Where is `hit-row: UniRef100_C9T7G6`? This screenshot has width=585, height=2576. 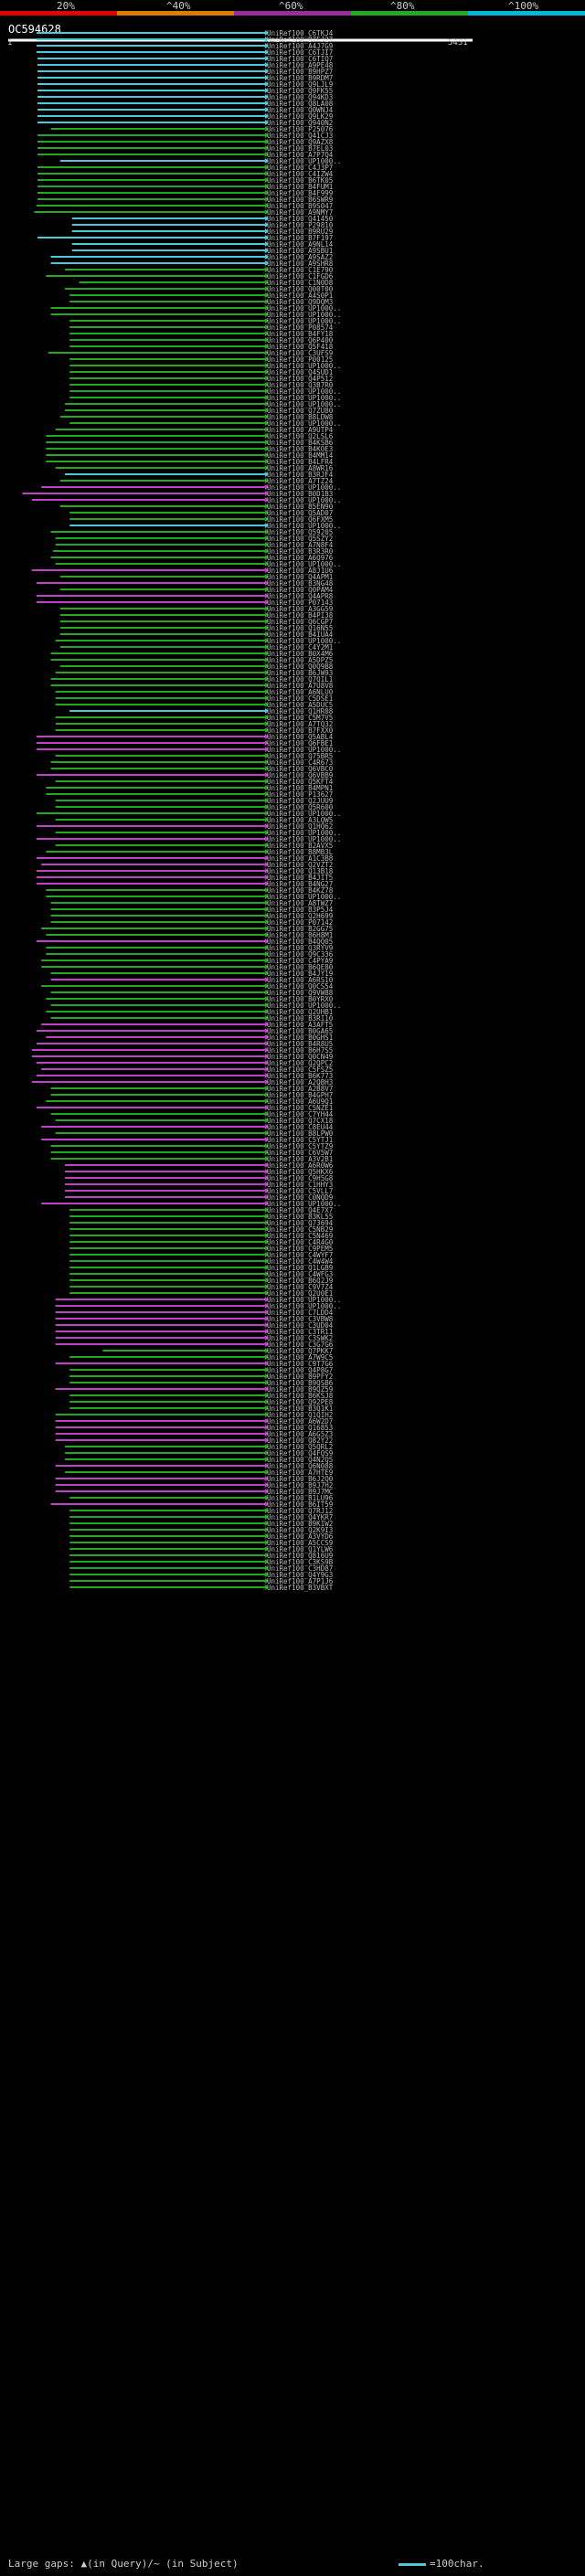 hit-row: UniRef100_C9T7G6 is located at coordinates (194, 1364).